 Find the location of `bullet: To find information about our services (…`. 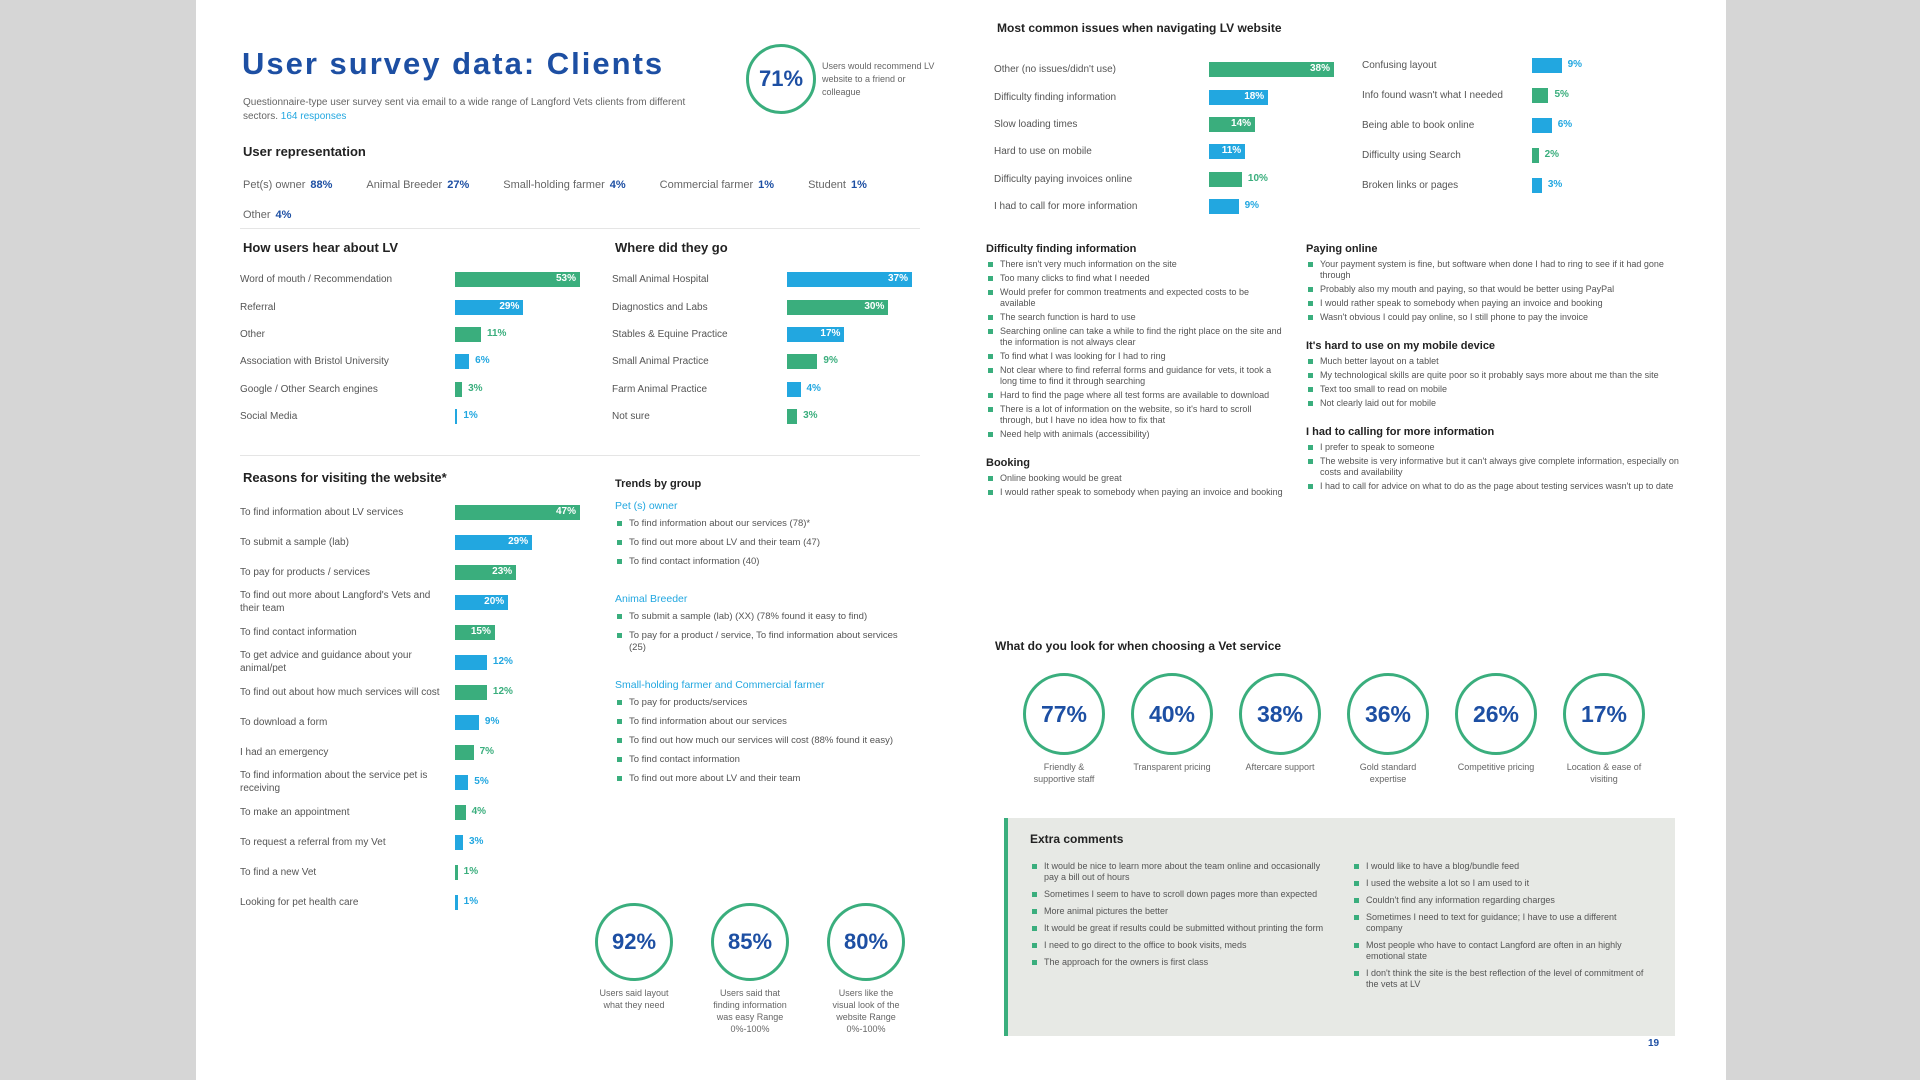

bullet: To find information about our services (… is located at coordinates (765, 524).